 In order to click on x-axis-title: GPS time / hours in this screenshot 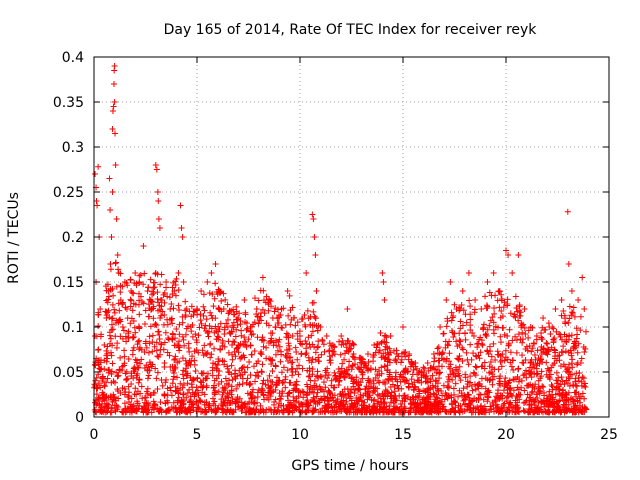, I will do `click(349, 466)`.